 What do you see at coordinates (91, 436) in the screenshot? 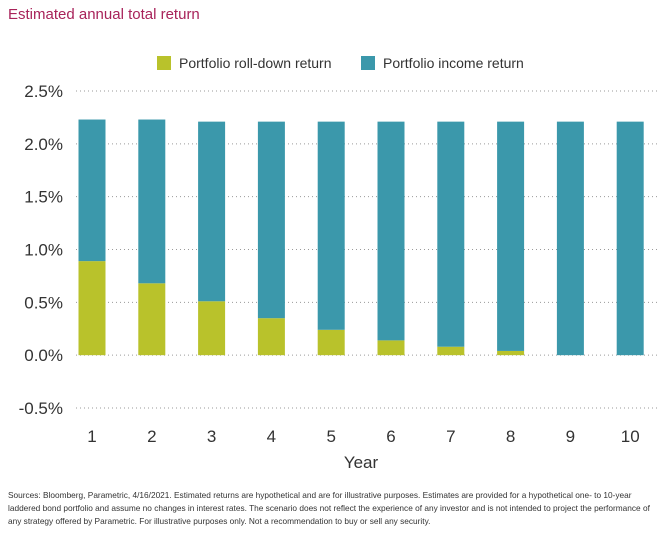
I see `x-tick-label: 1` at bounding box center [91, 436].